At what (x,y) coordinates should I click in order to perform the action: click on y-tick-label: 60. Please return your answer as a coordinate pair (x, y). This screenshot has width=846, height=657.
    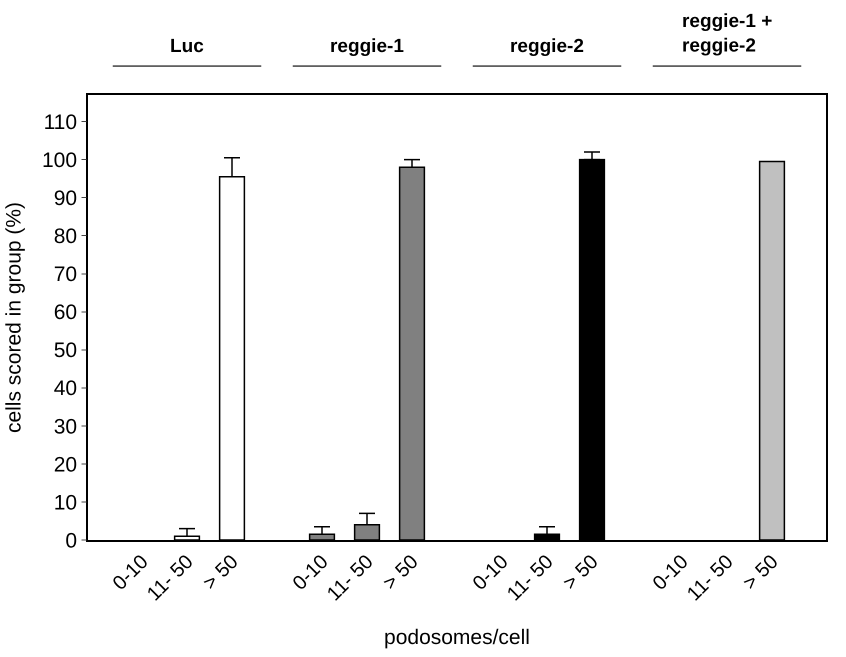
    Looking at the image, I should click on (66, 312).